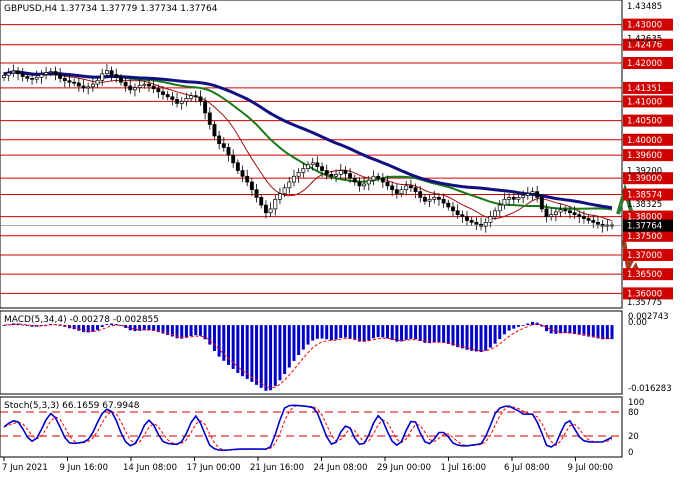  Describe the element at coordinates (72, 406) in the screenshot. I see `stoch-label: Stoch(5,3,3) 66.1659 67.9948` at that location.